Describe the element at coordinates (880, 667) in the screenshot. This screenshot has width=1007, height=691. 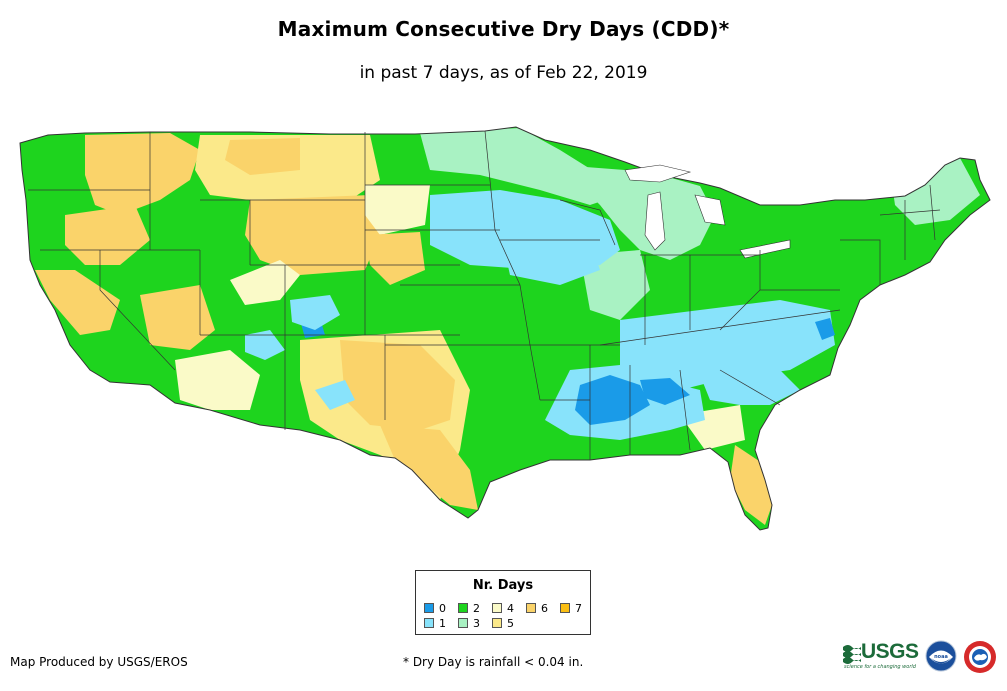
I see `usgs-tagline: science for a changing world` at that location.